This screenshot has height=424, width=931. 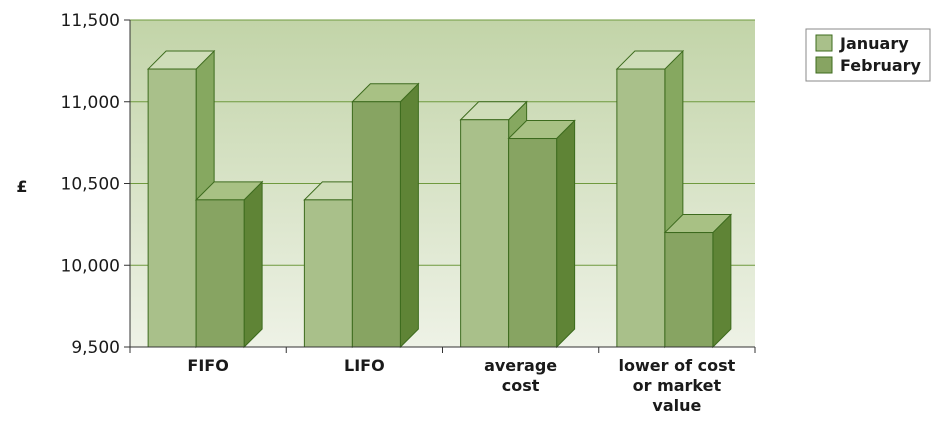 I want to click on x-category-label: average cost, so click(x=520, y=375).